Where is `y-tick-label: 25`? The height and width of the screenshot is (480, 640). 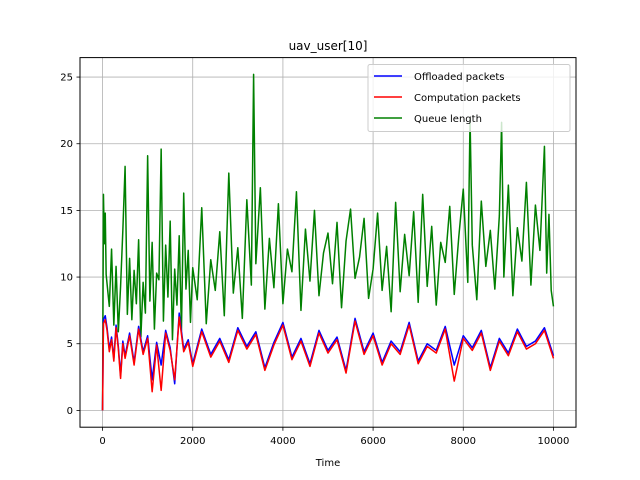 y-tick-label: 25 is located at coordinates (66, 78).